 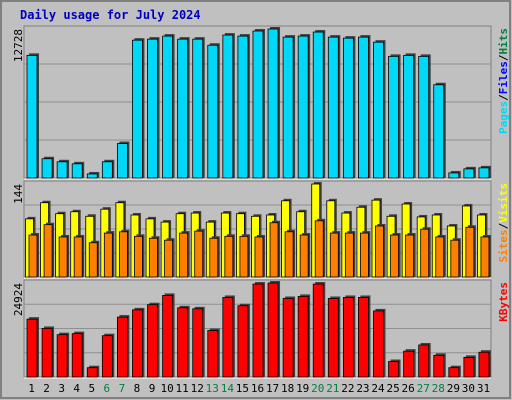 What do you see at coordinates (212, 388) in the screenshot?
I see `x-tick-label: 13` at bounding box center [212, 388].